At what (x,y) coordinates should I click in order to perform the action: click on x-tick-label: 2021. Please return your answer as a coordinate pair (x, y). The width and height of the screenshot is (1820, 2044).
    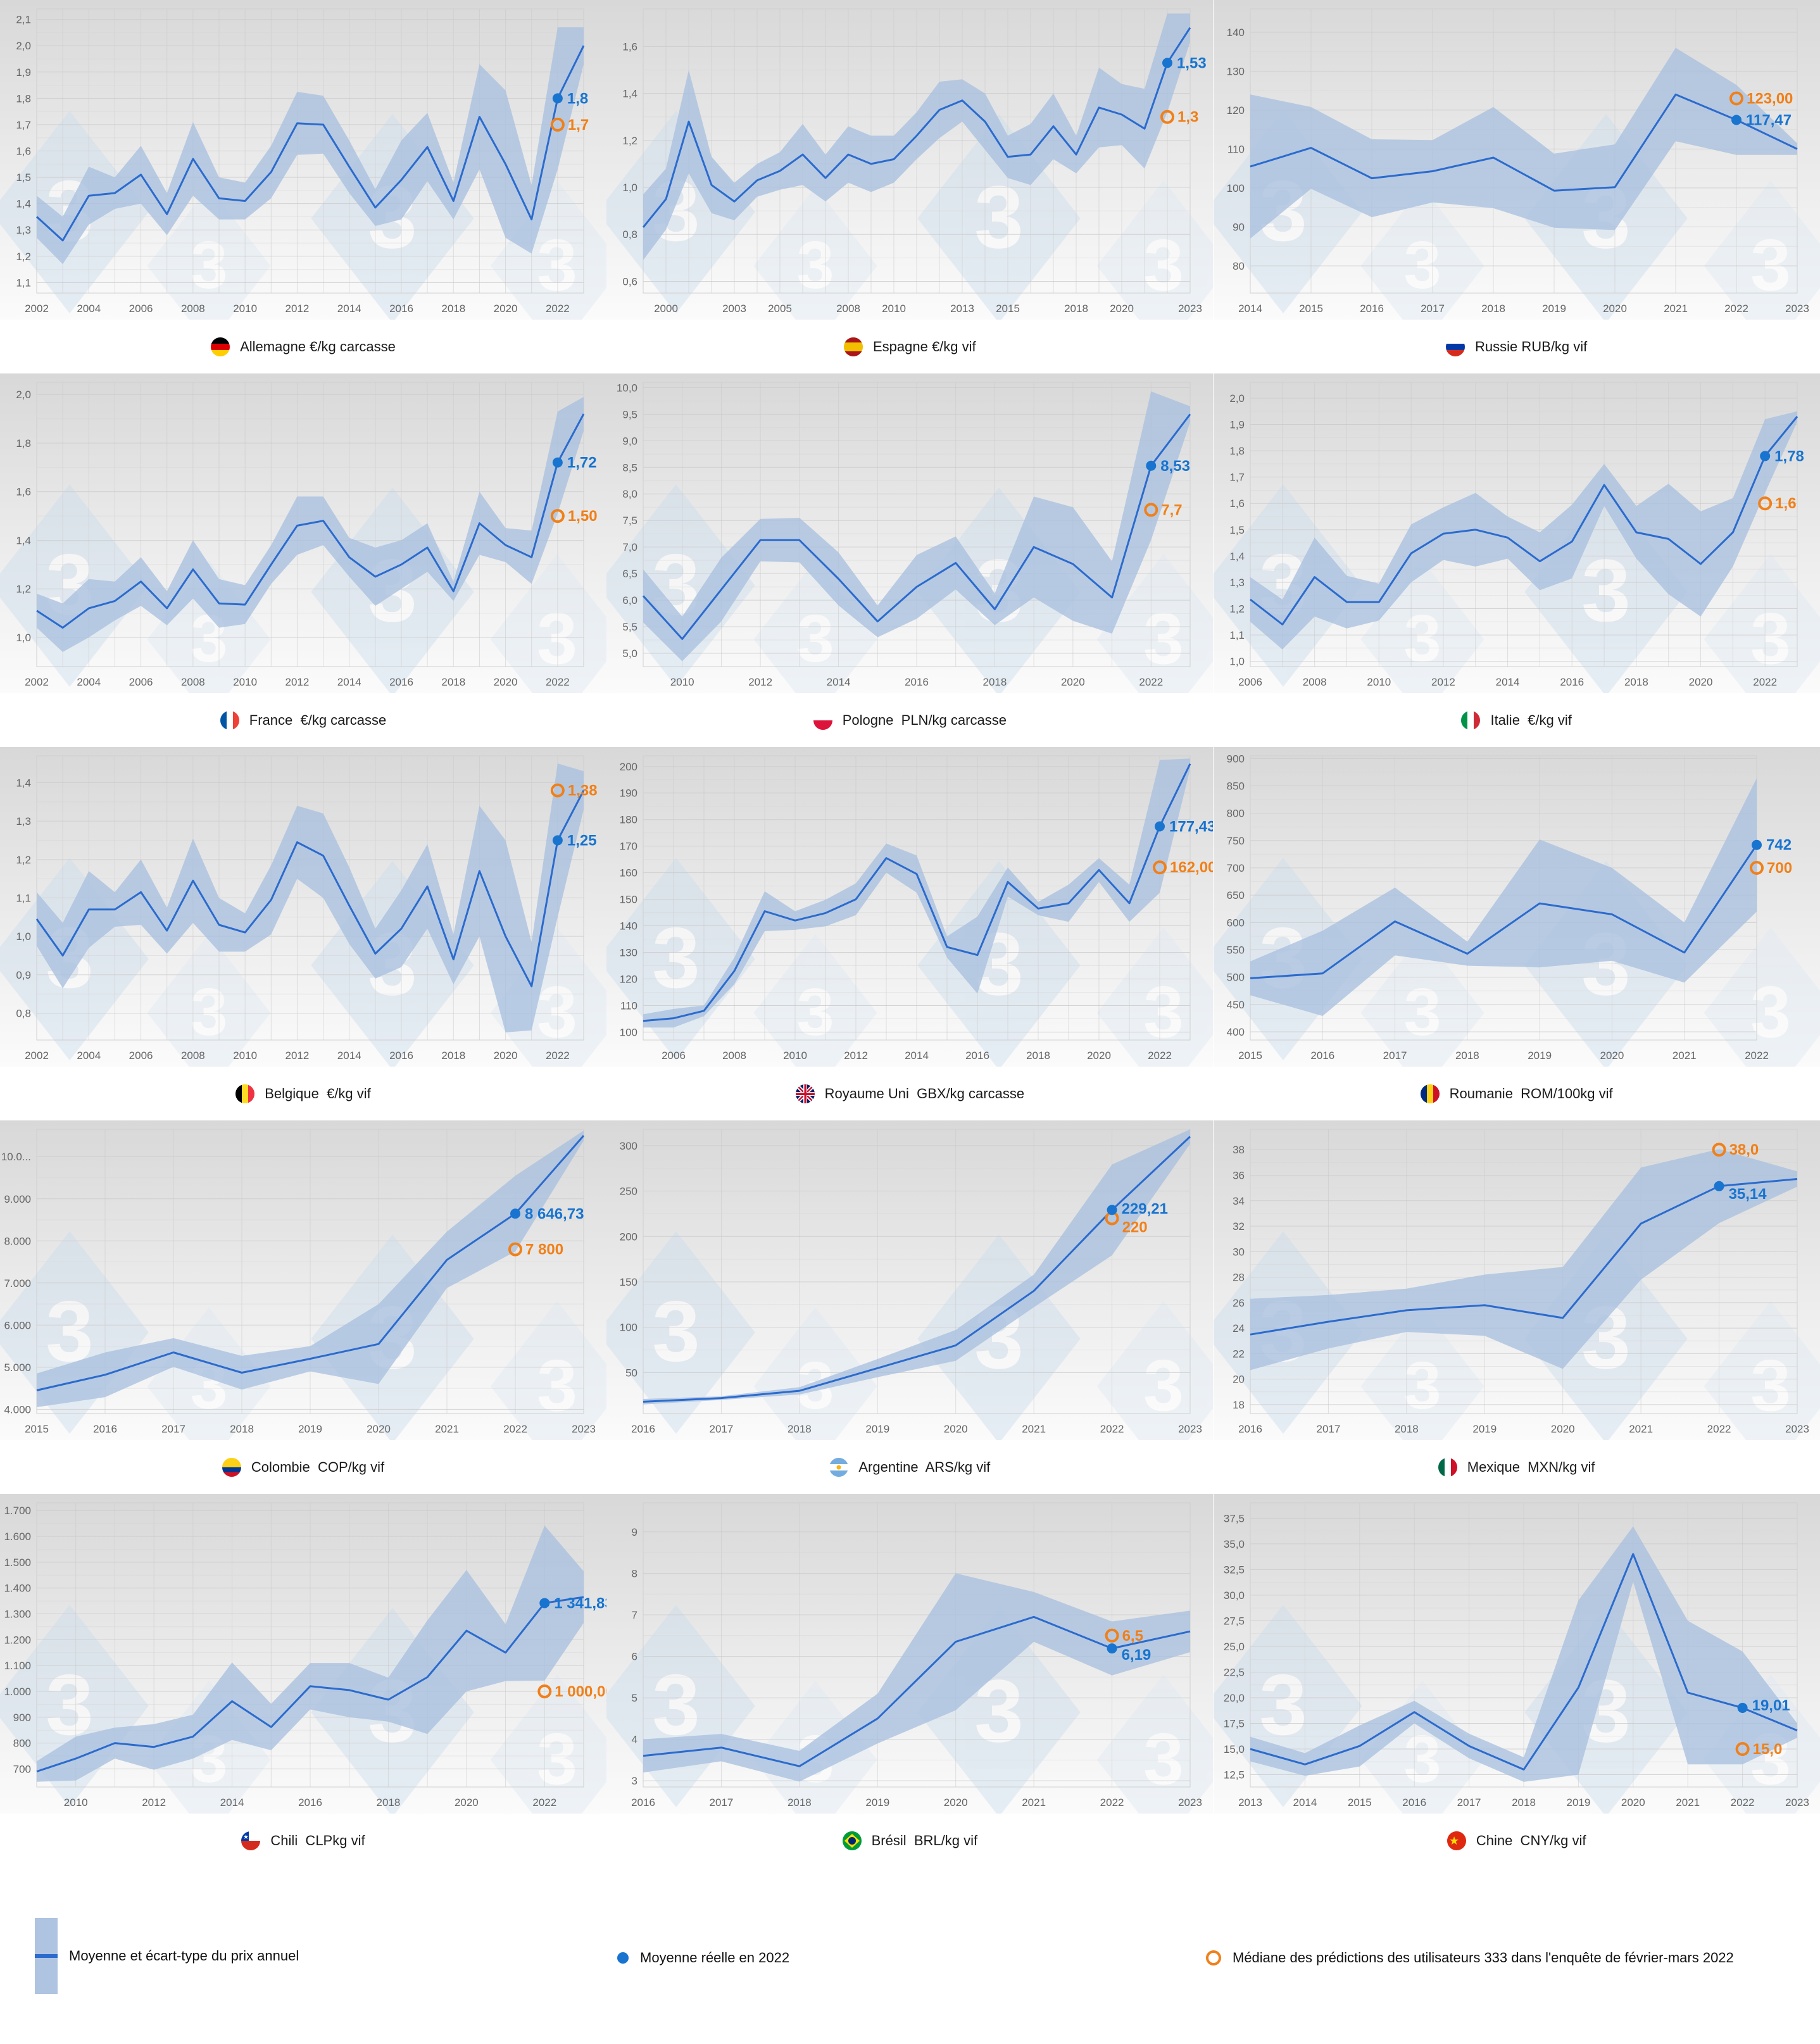
    Looking at the image, I should click on (447, 1429).